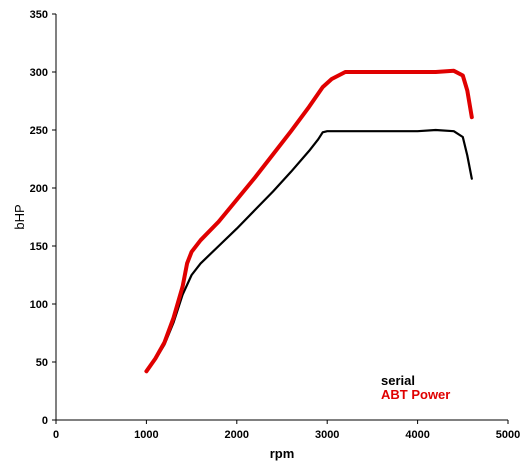 This screenshot has width=523, height=468. I want to click on legend-label: serial, so click(398, 380).